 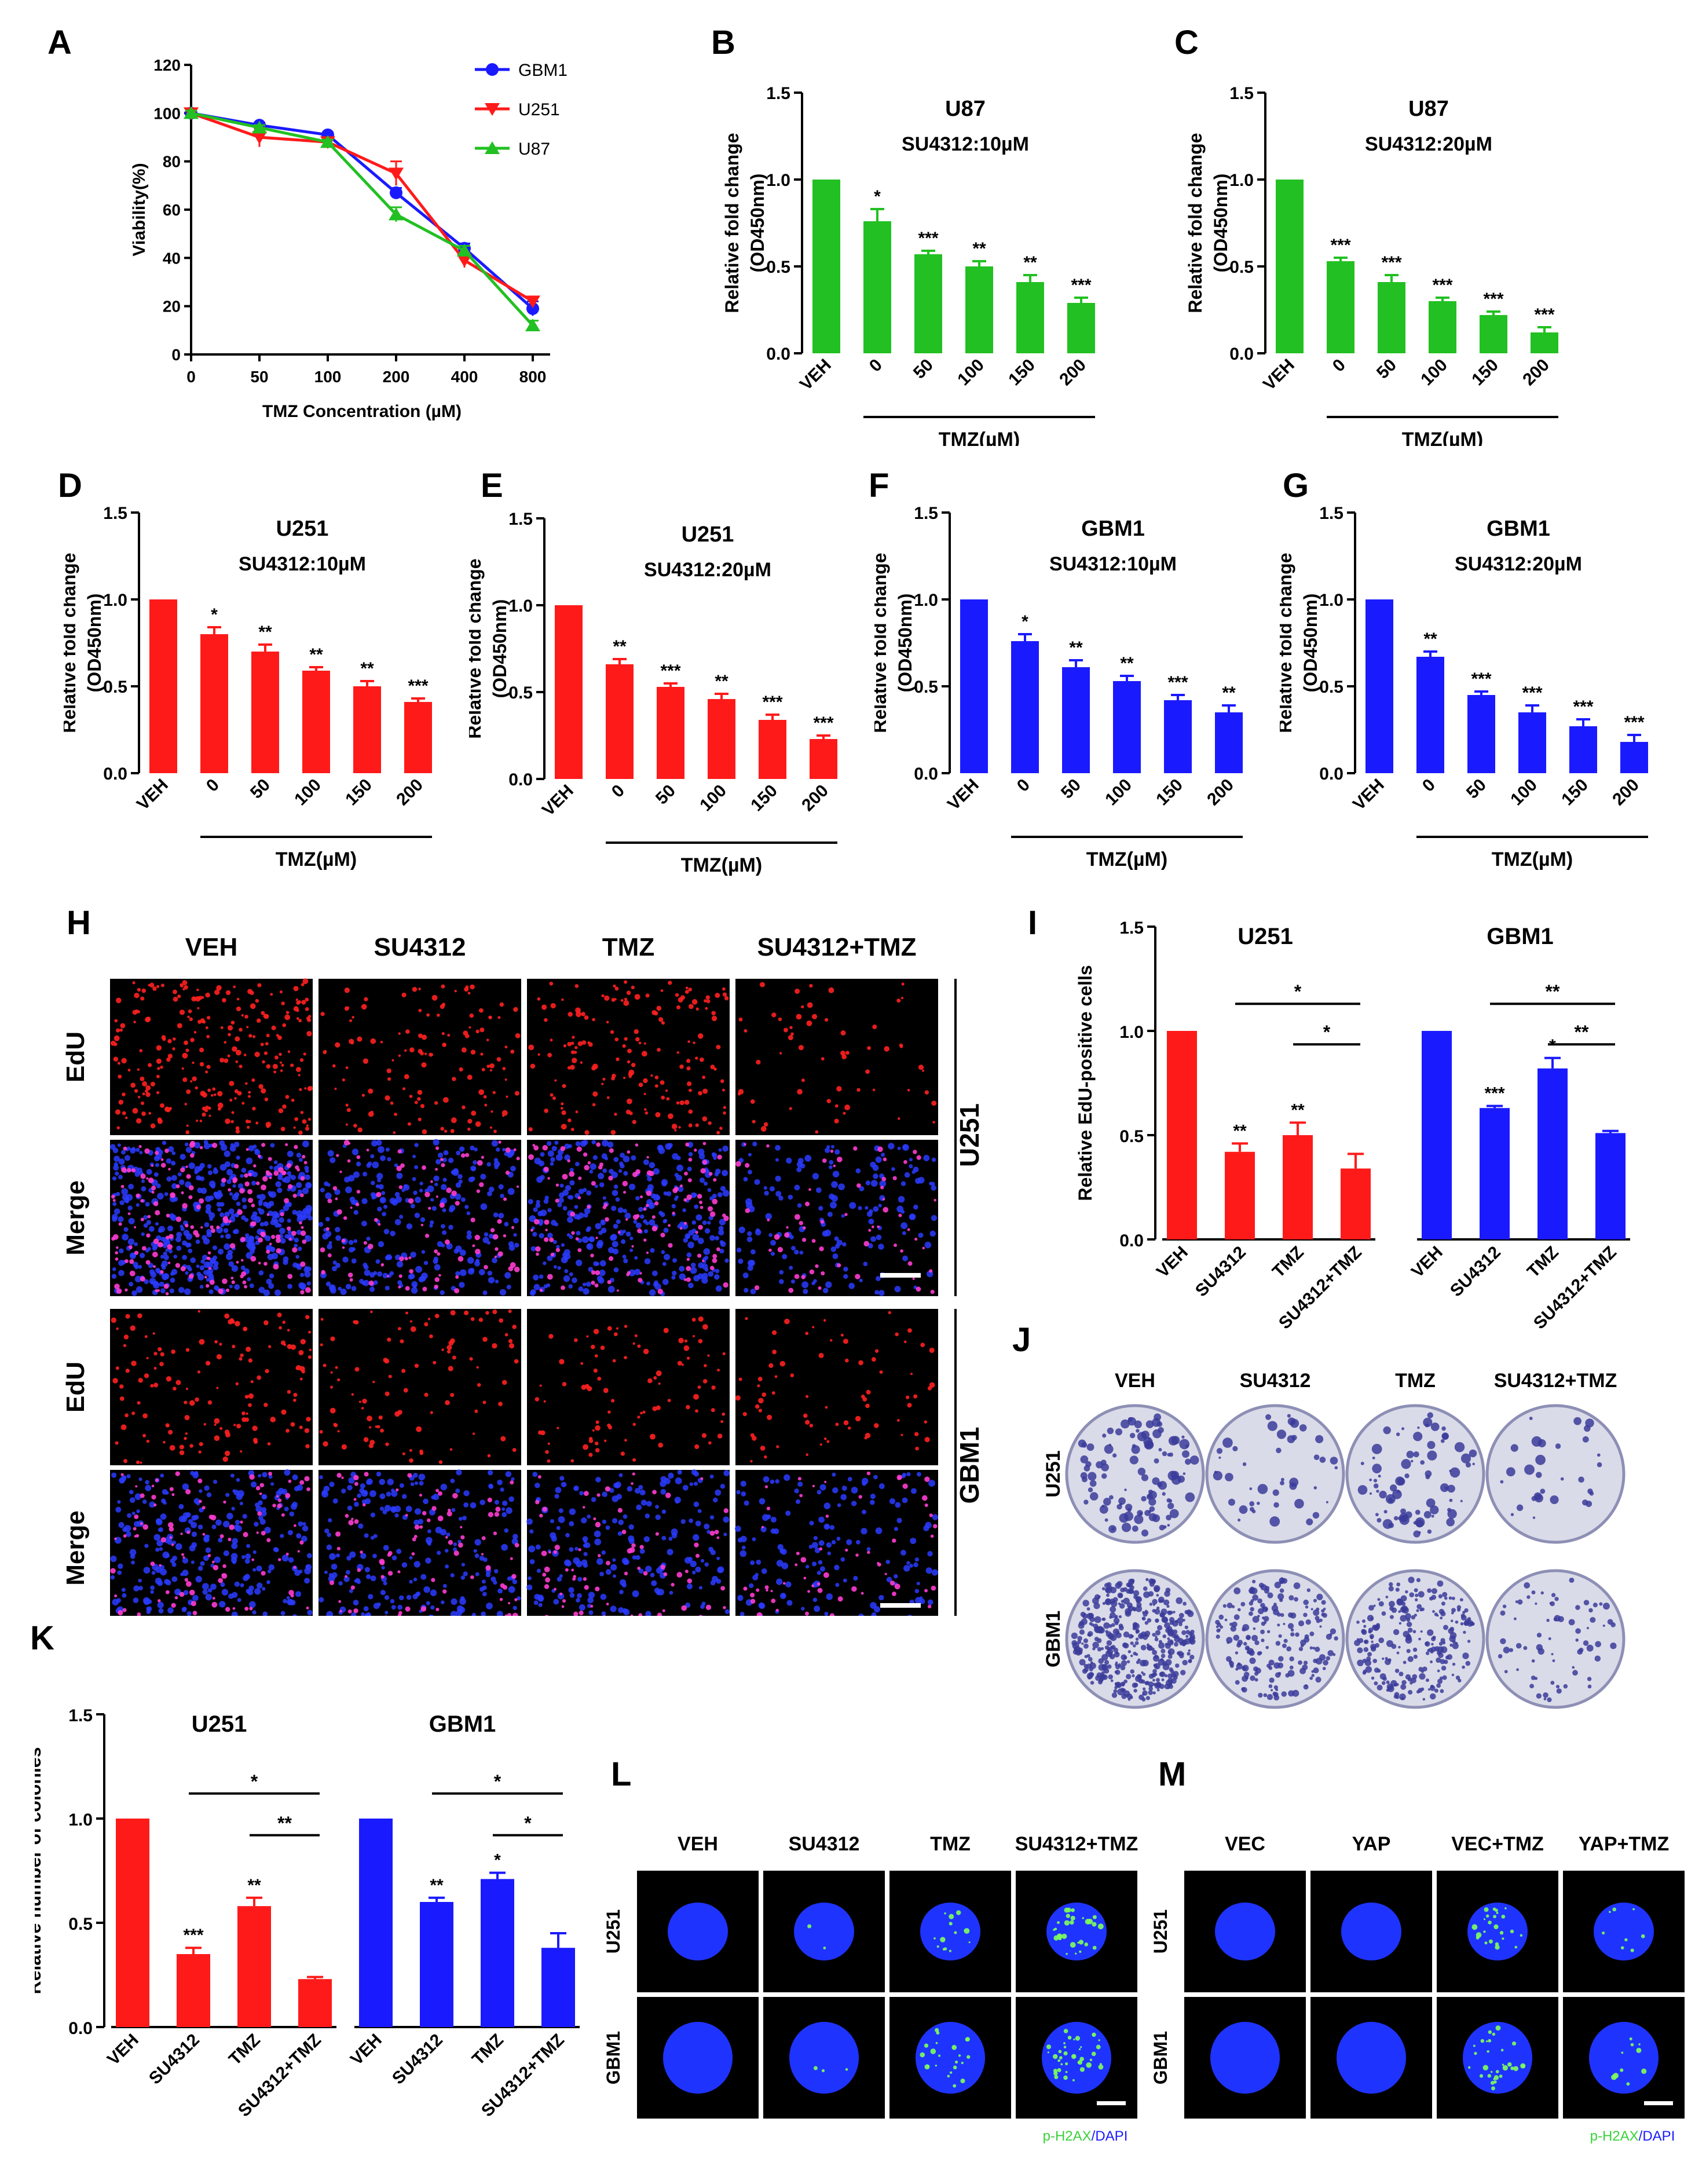 I want to click on bar, so click(x=1610, y=1186).